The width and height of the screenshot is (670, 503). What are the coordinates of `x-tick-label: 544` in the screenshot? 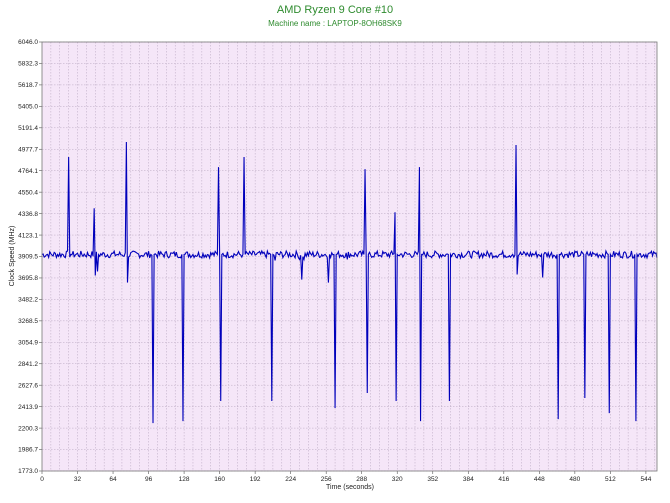 It's located at (645, 479).